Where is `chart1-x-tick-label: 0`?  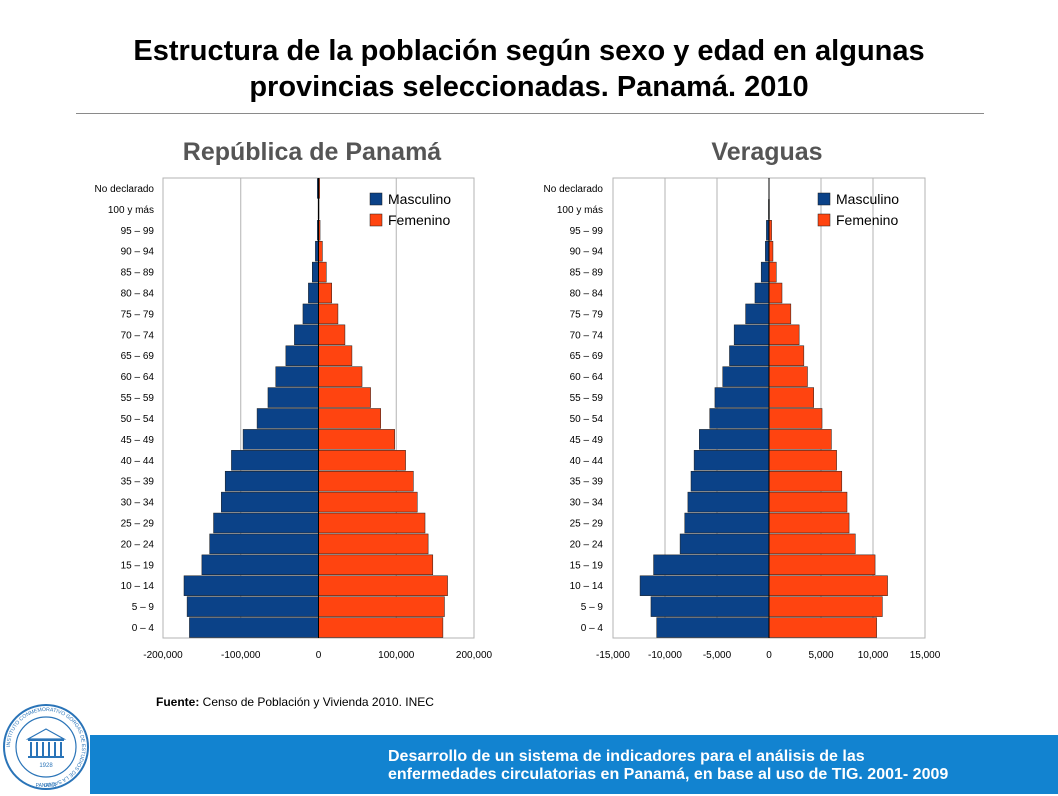 chart1-x-tick-label: 0 is located at coordinates (319, 655).